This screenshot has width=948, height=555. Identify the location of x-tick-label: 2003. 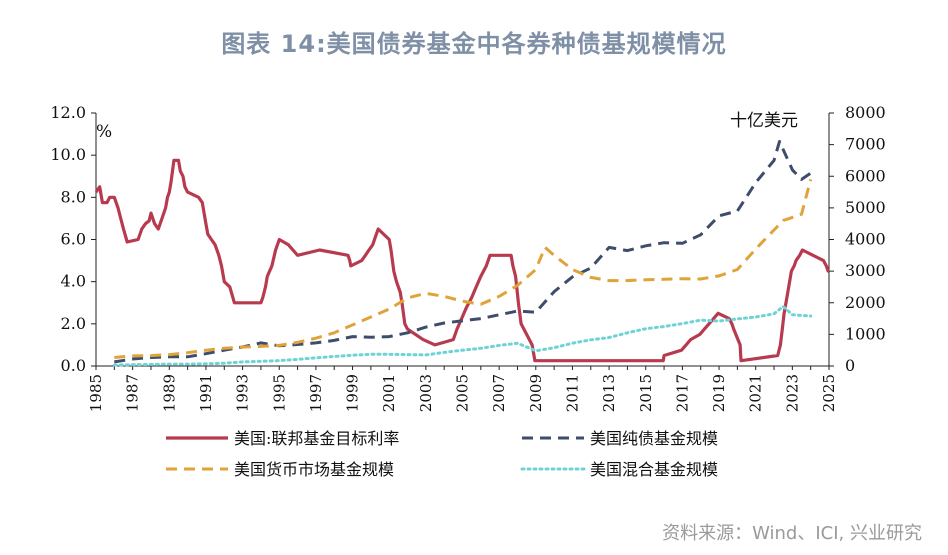
(426, 393).